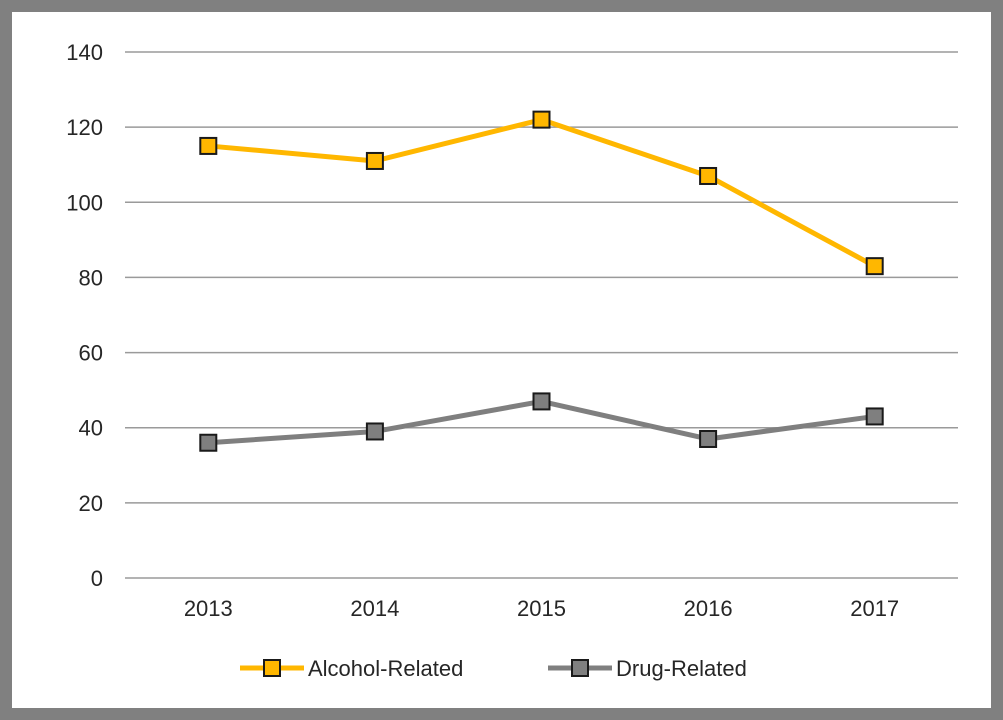 This screenshot has height=720, width=1003. What do you see at coordinates (874, 608) in the screenshot?
I see `x-tick-label: 2017` at bounding box center [874, 608].